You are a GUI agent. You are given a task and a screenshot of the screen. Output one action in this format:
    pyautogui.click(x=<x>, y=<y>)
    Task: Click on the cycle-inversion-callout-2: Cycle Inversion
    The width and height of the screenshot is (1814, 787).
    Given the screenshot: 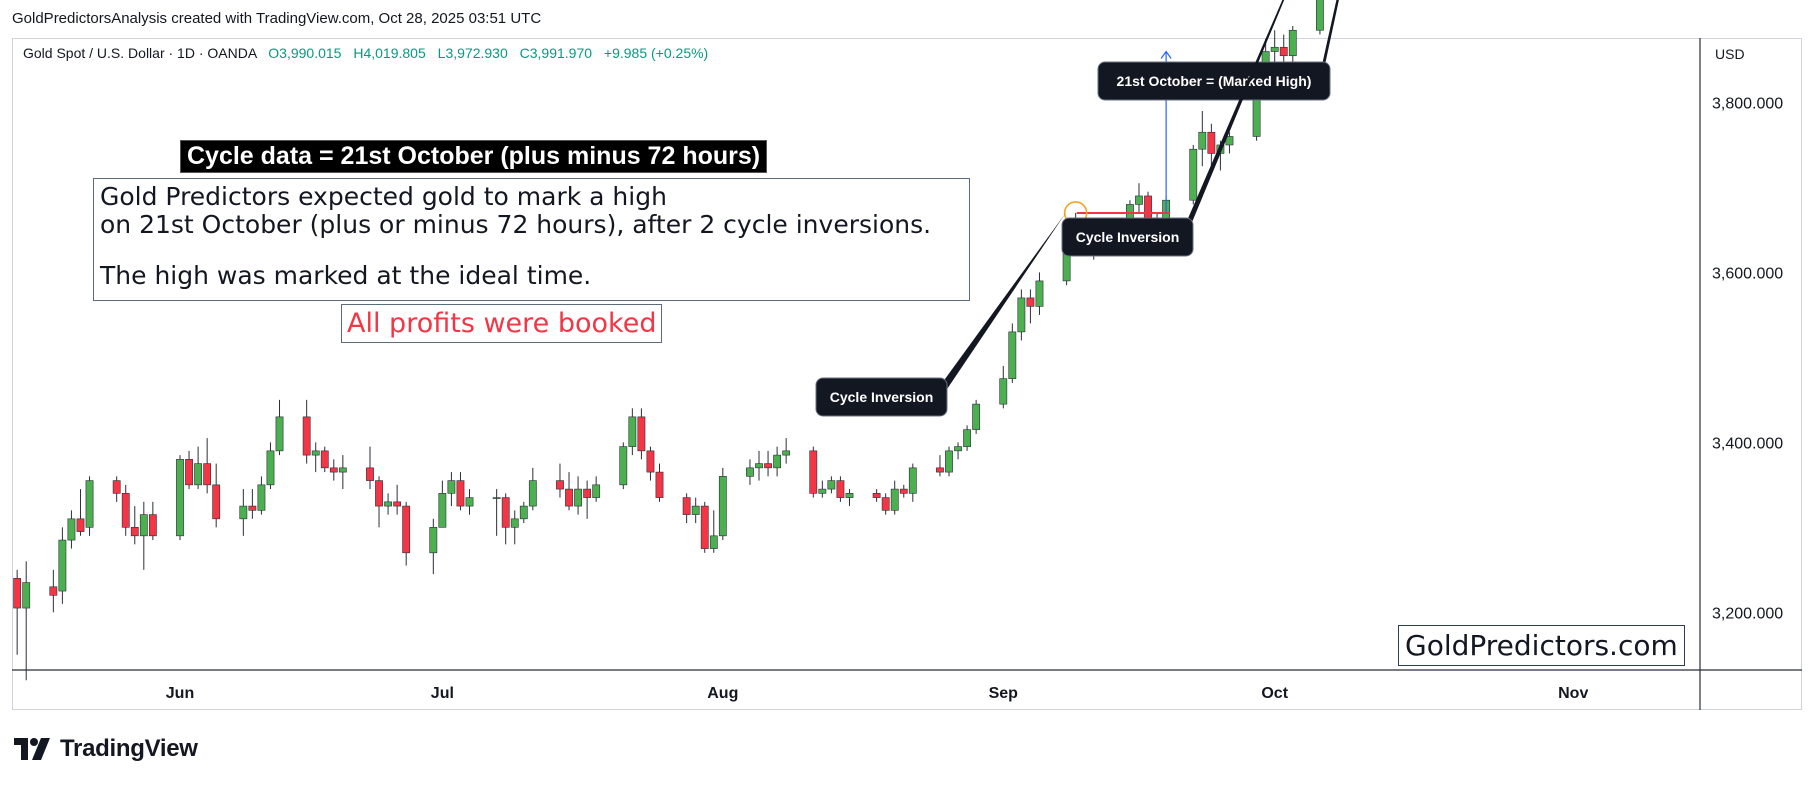 What is the action you would take?
    pyautogui.click(x=1194, y=128)
    